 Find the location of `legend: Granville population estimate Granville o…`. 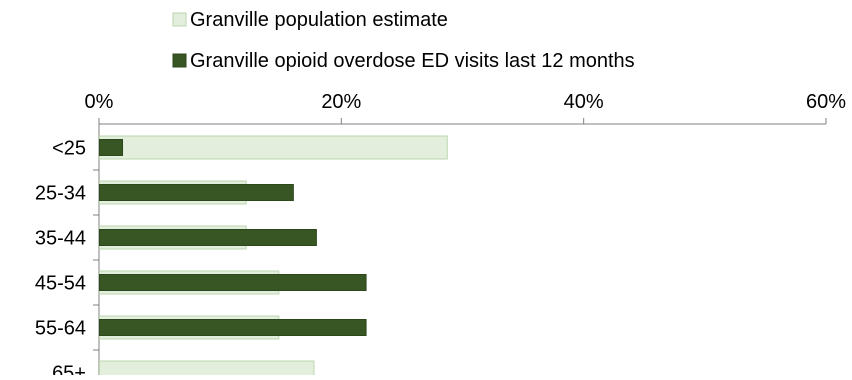

legend: Granville population estimate Granville o… is located at coordinates (403, 40).